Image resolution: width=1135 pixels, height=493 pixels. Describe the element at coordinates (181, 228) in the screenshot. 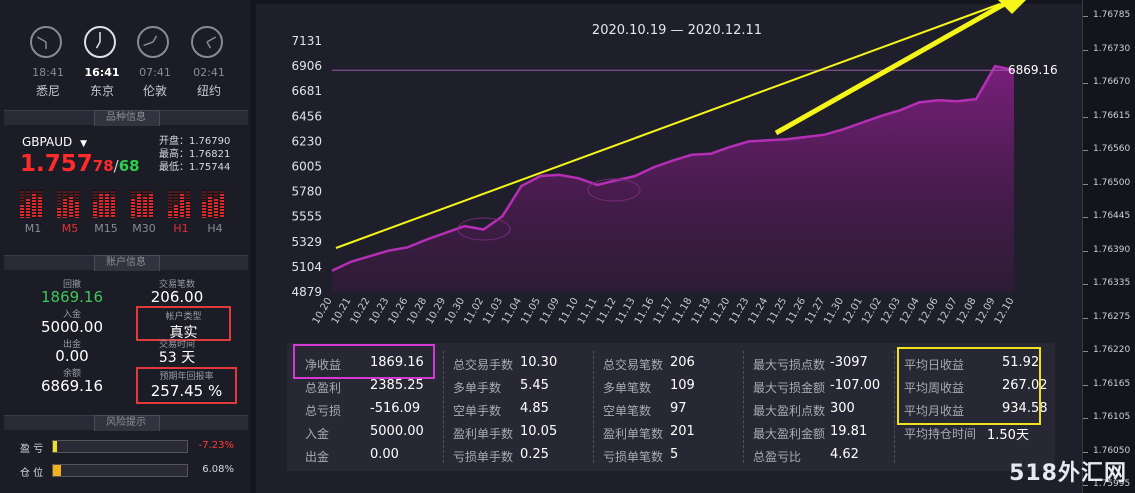

I see `timeframe-tab-h1: H1` at that location.